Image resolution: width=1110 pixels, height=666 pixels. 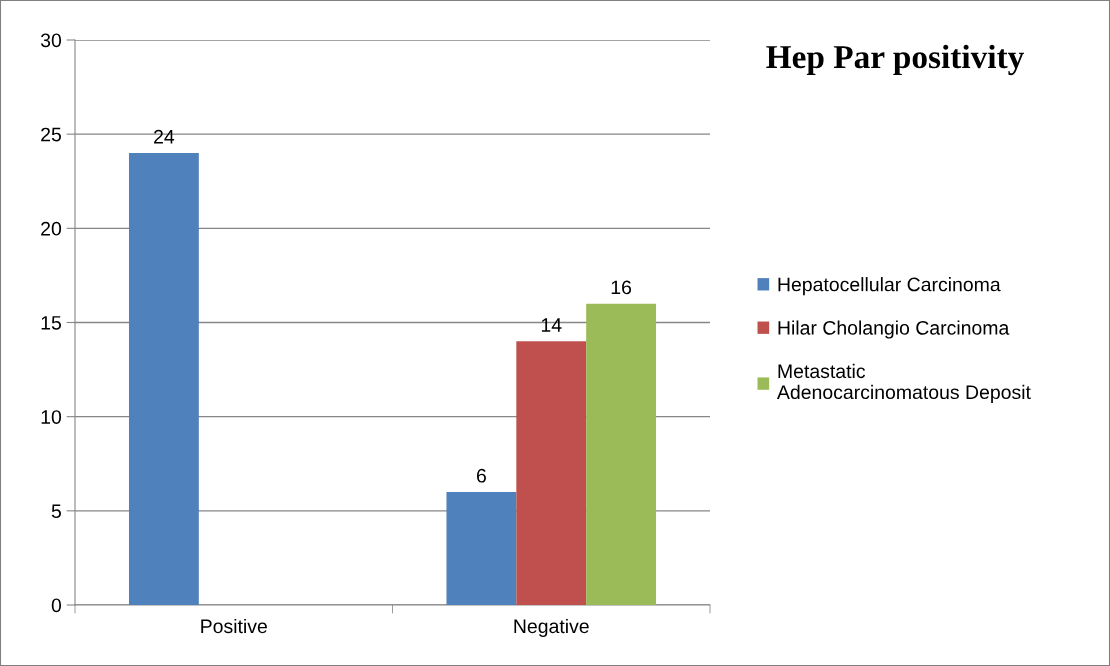 What do you see at coordinates (51, 40) in the screenshot?
I see `y-tick-label: 30` at bounding box center [51, 40].